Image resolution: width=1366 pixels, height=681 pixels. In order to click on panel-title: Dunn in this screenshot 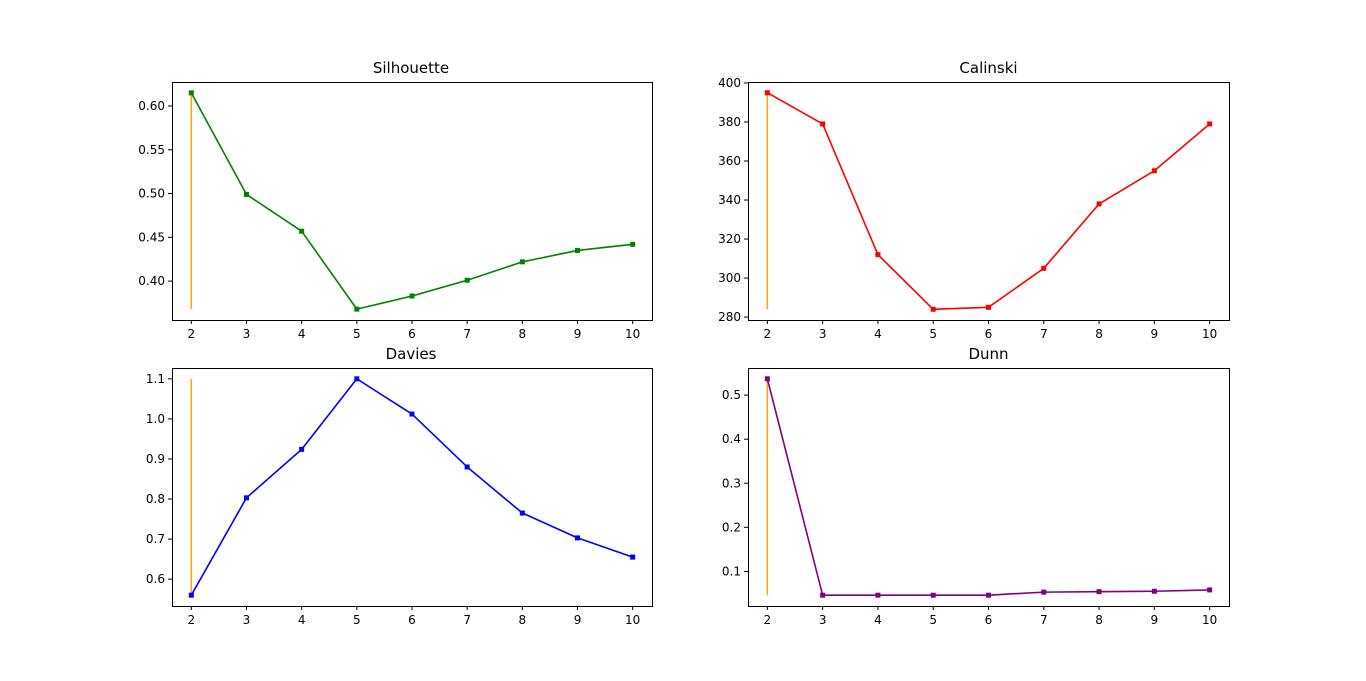, I will do `click(988, 354)`.